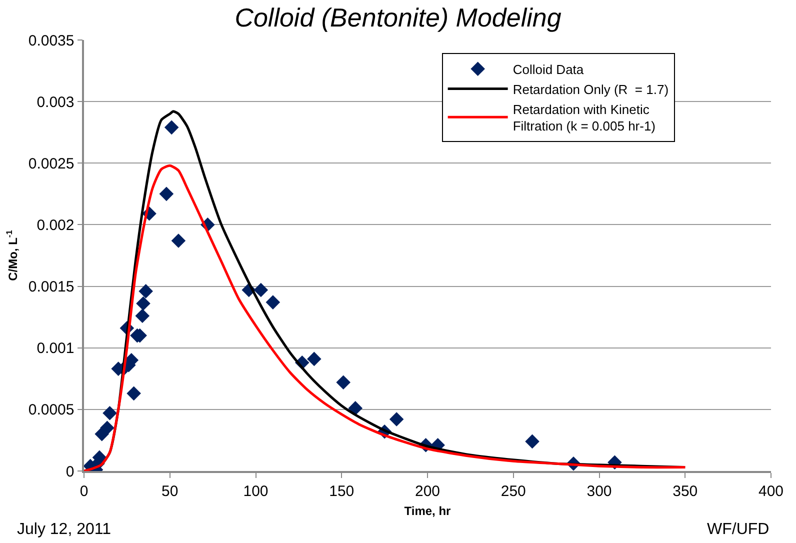 This screenshot has height=543, width=796. Describe the element at coordinates (548, 69) in the screenshot. I see `legend-label: Colloid Data` at that location.